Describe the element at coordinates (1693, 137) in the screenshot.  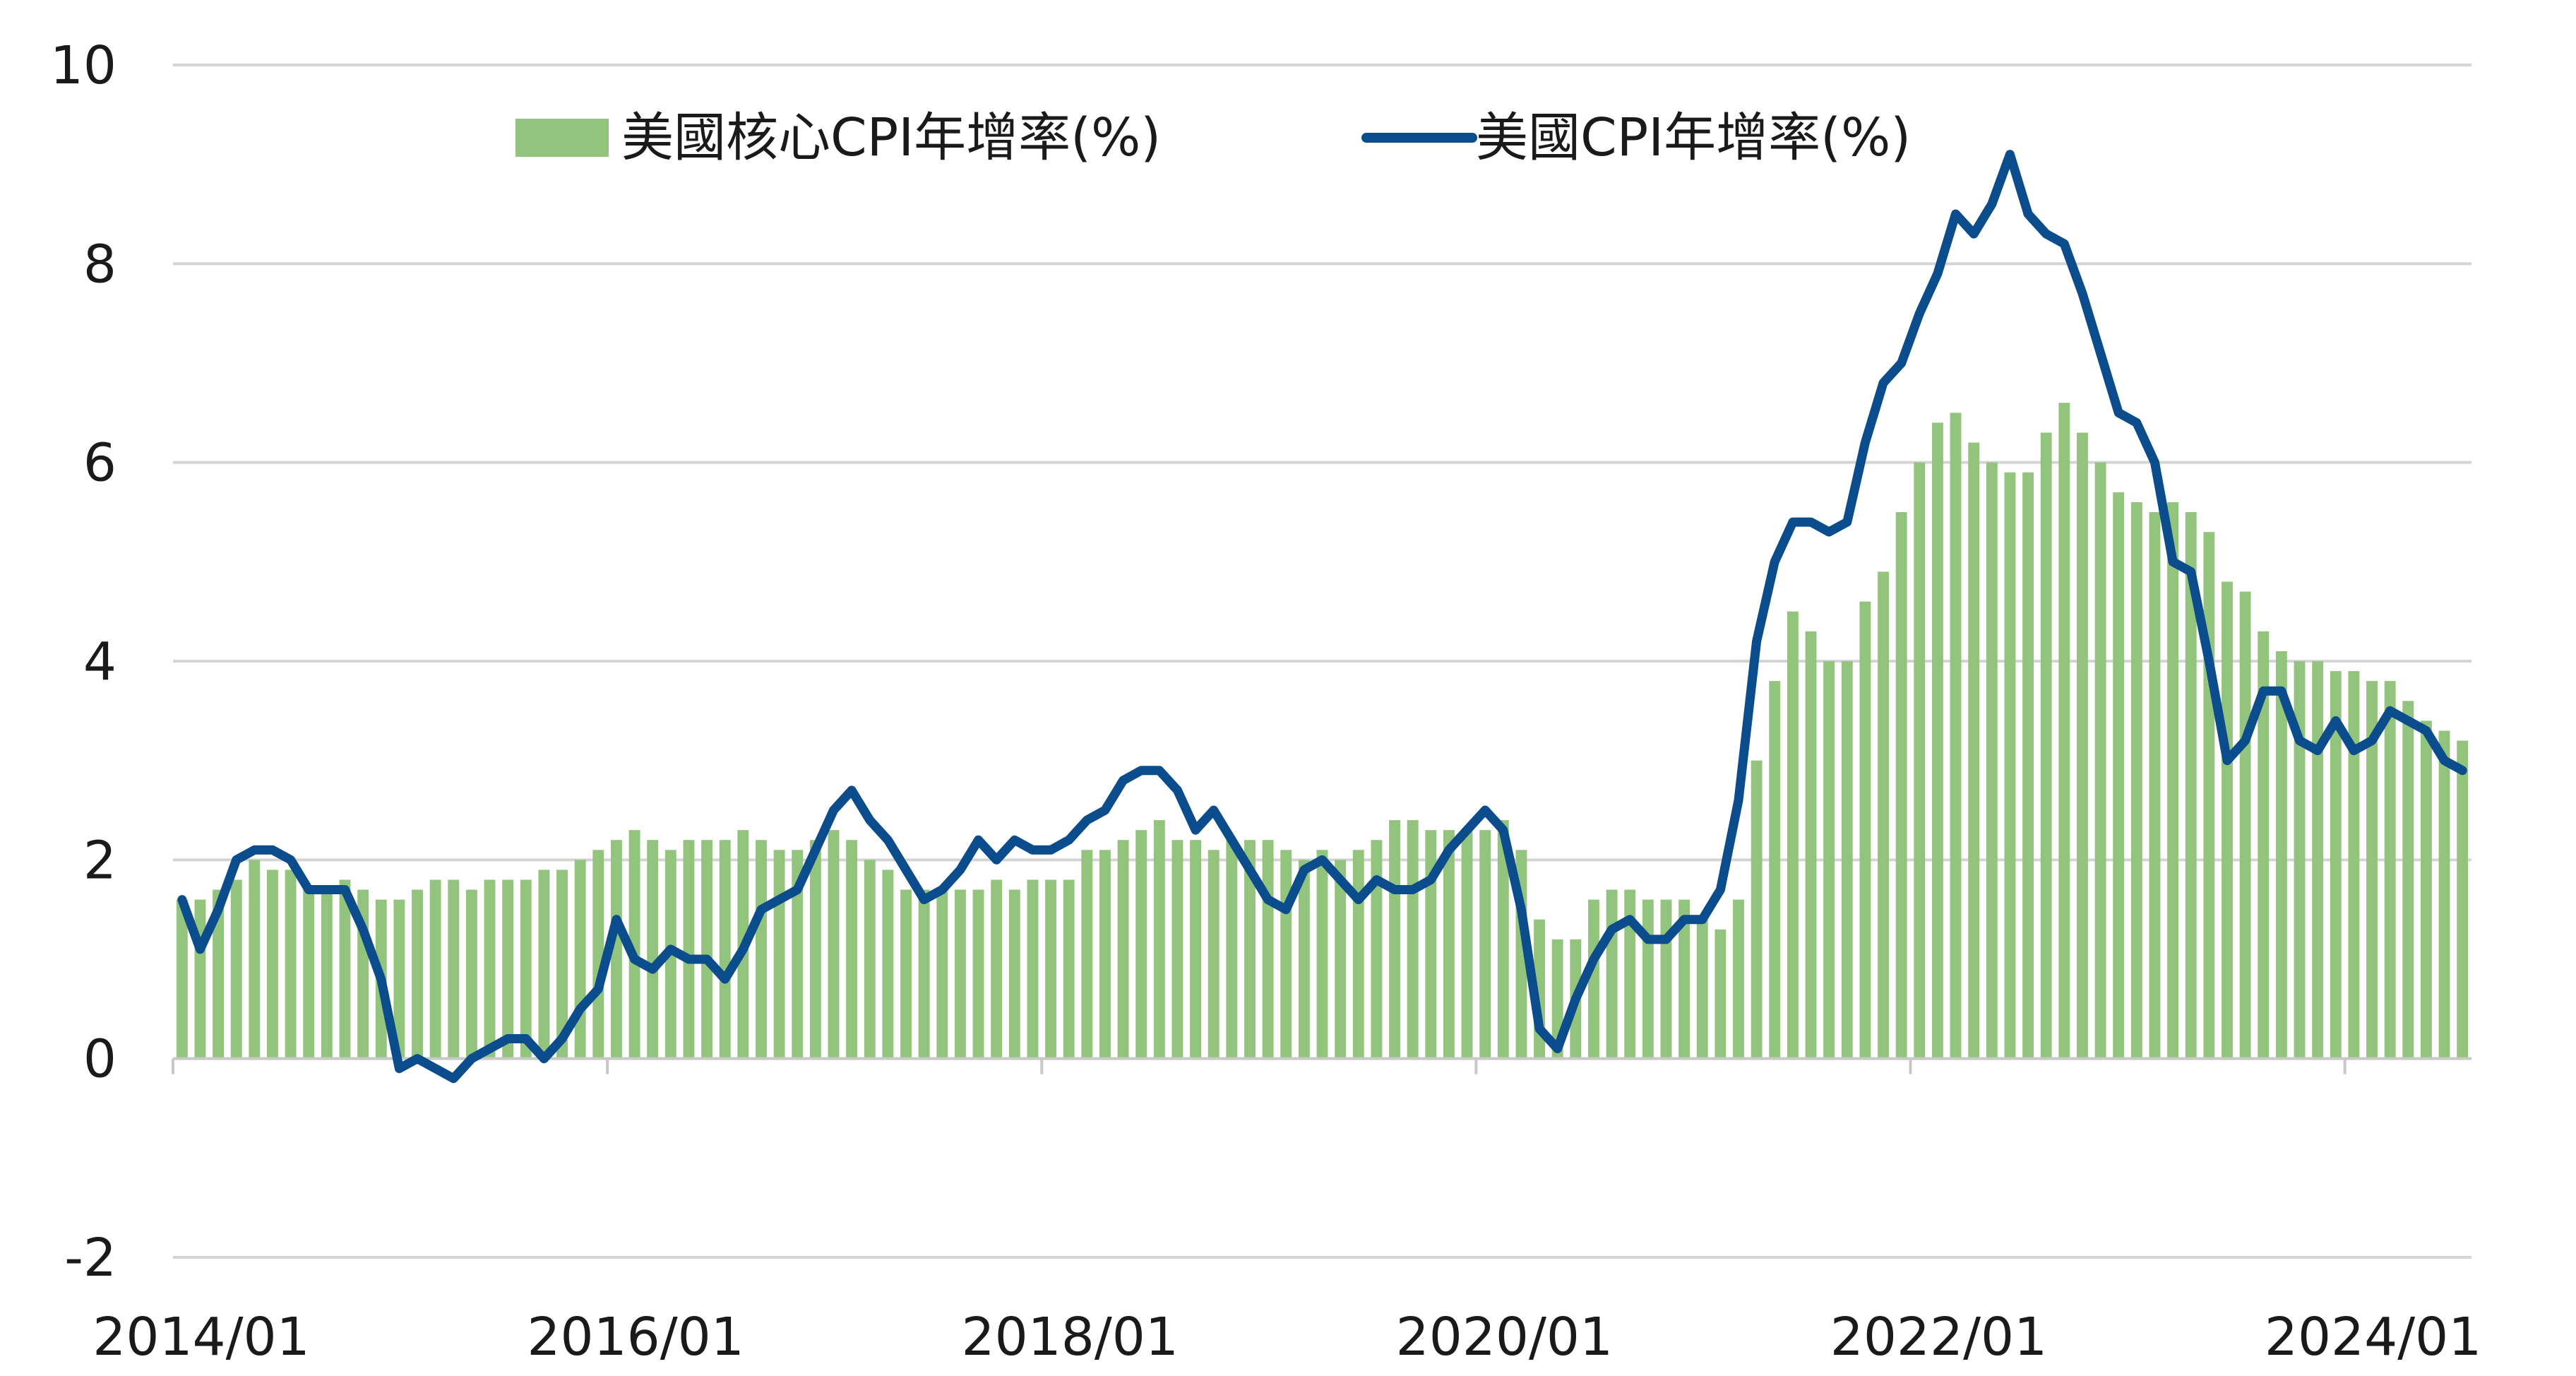
I see `legend-label-cpi: 美國CPI年增率(%)` at that location.